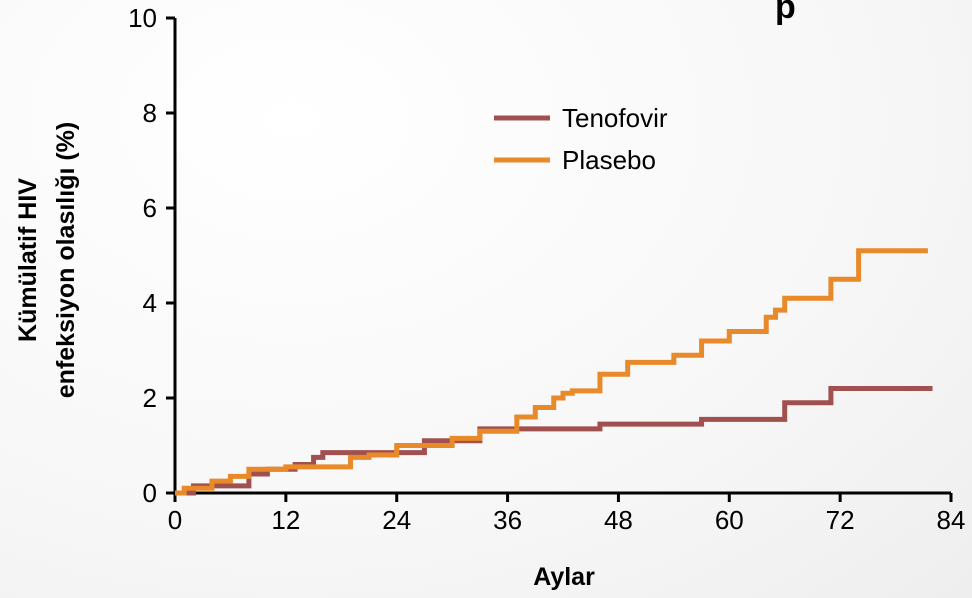 The image size is (972, 598). What do you see at coordinates (285, 520) in the screenshot?
I see `x-tick-label: 12` at bounding box center [285, 520].